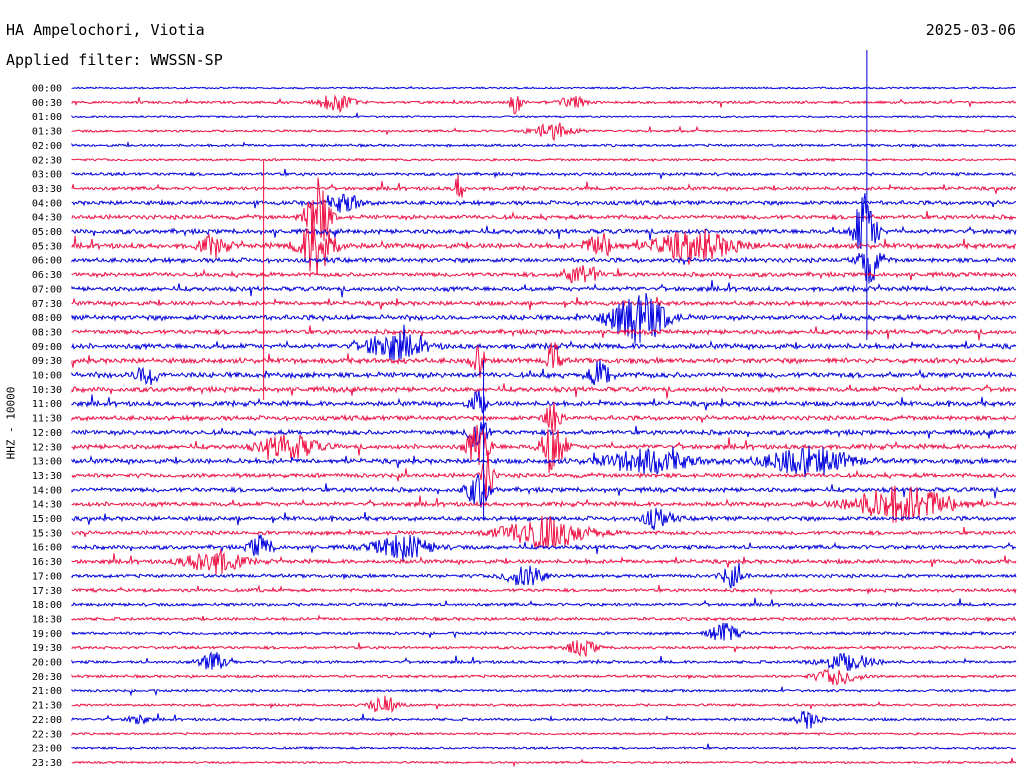 This screenshot has height=780, width=1024. I want to click on row-time-label: 21:30, so click(47, 706).